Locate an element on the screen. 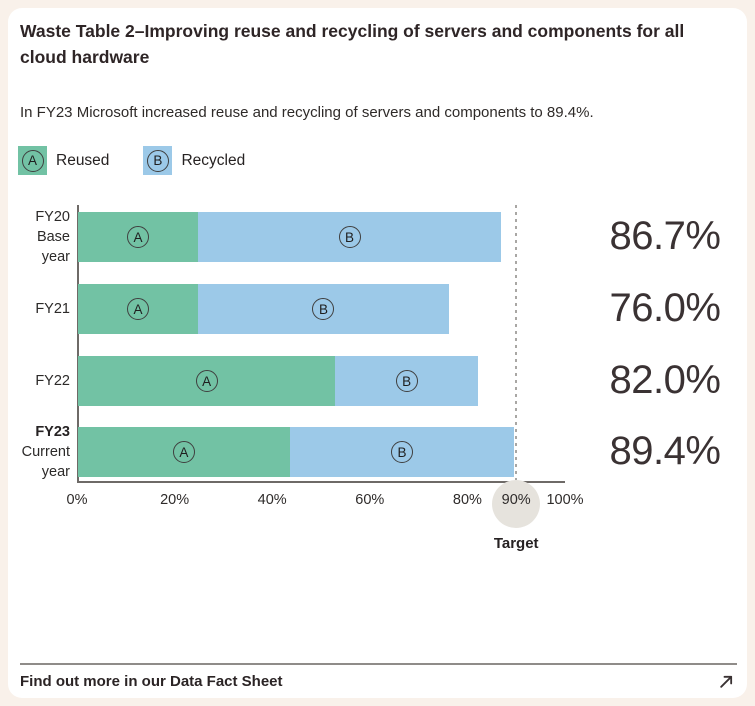 This screenshot has height=706, width=755. legend-swatch-b: B is located at coordinates (158, 160).